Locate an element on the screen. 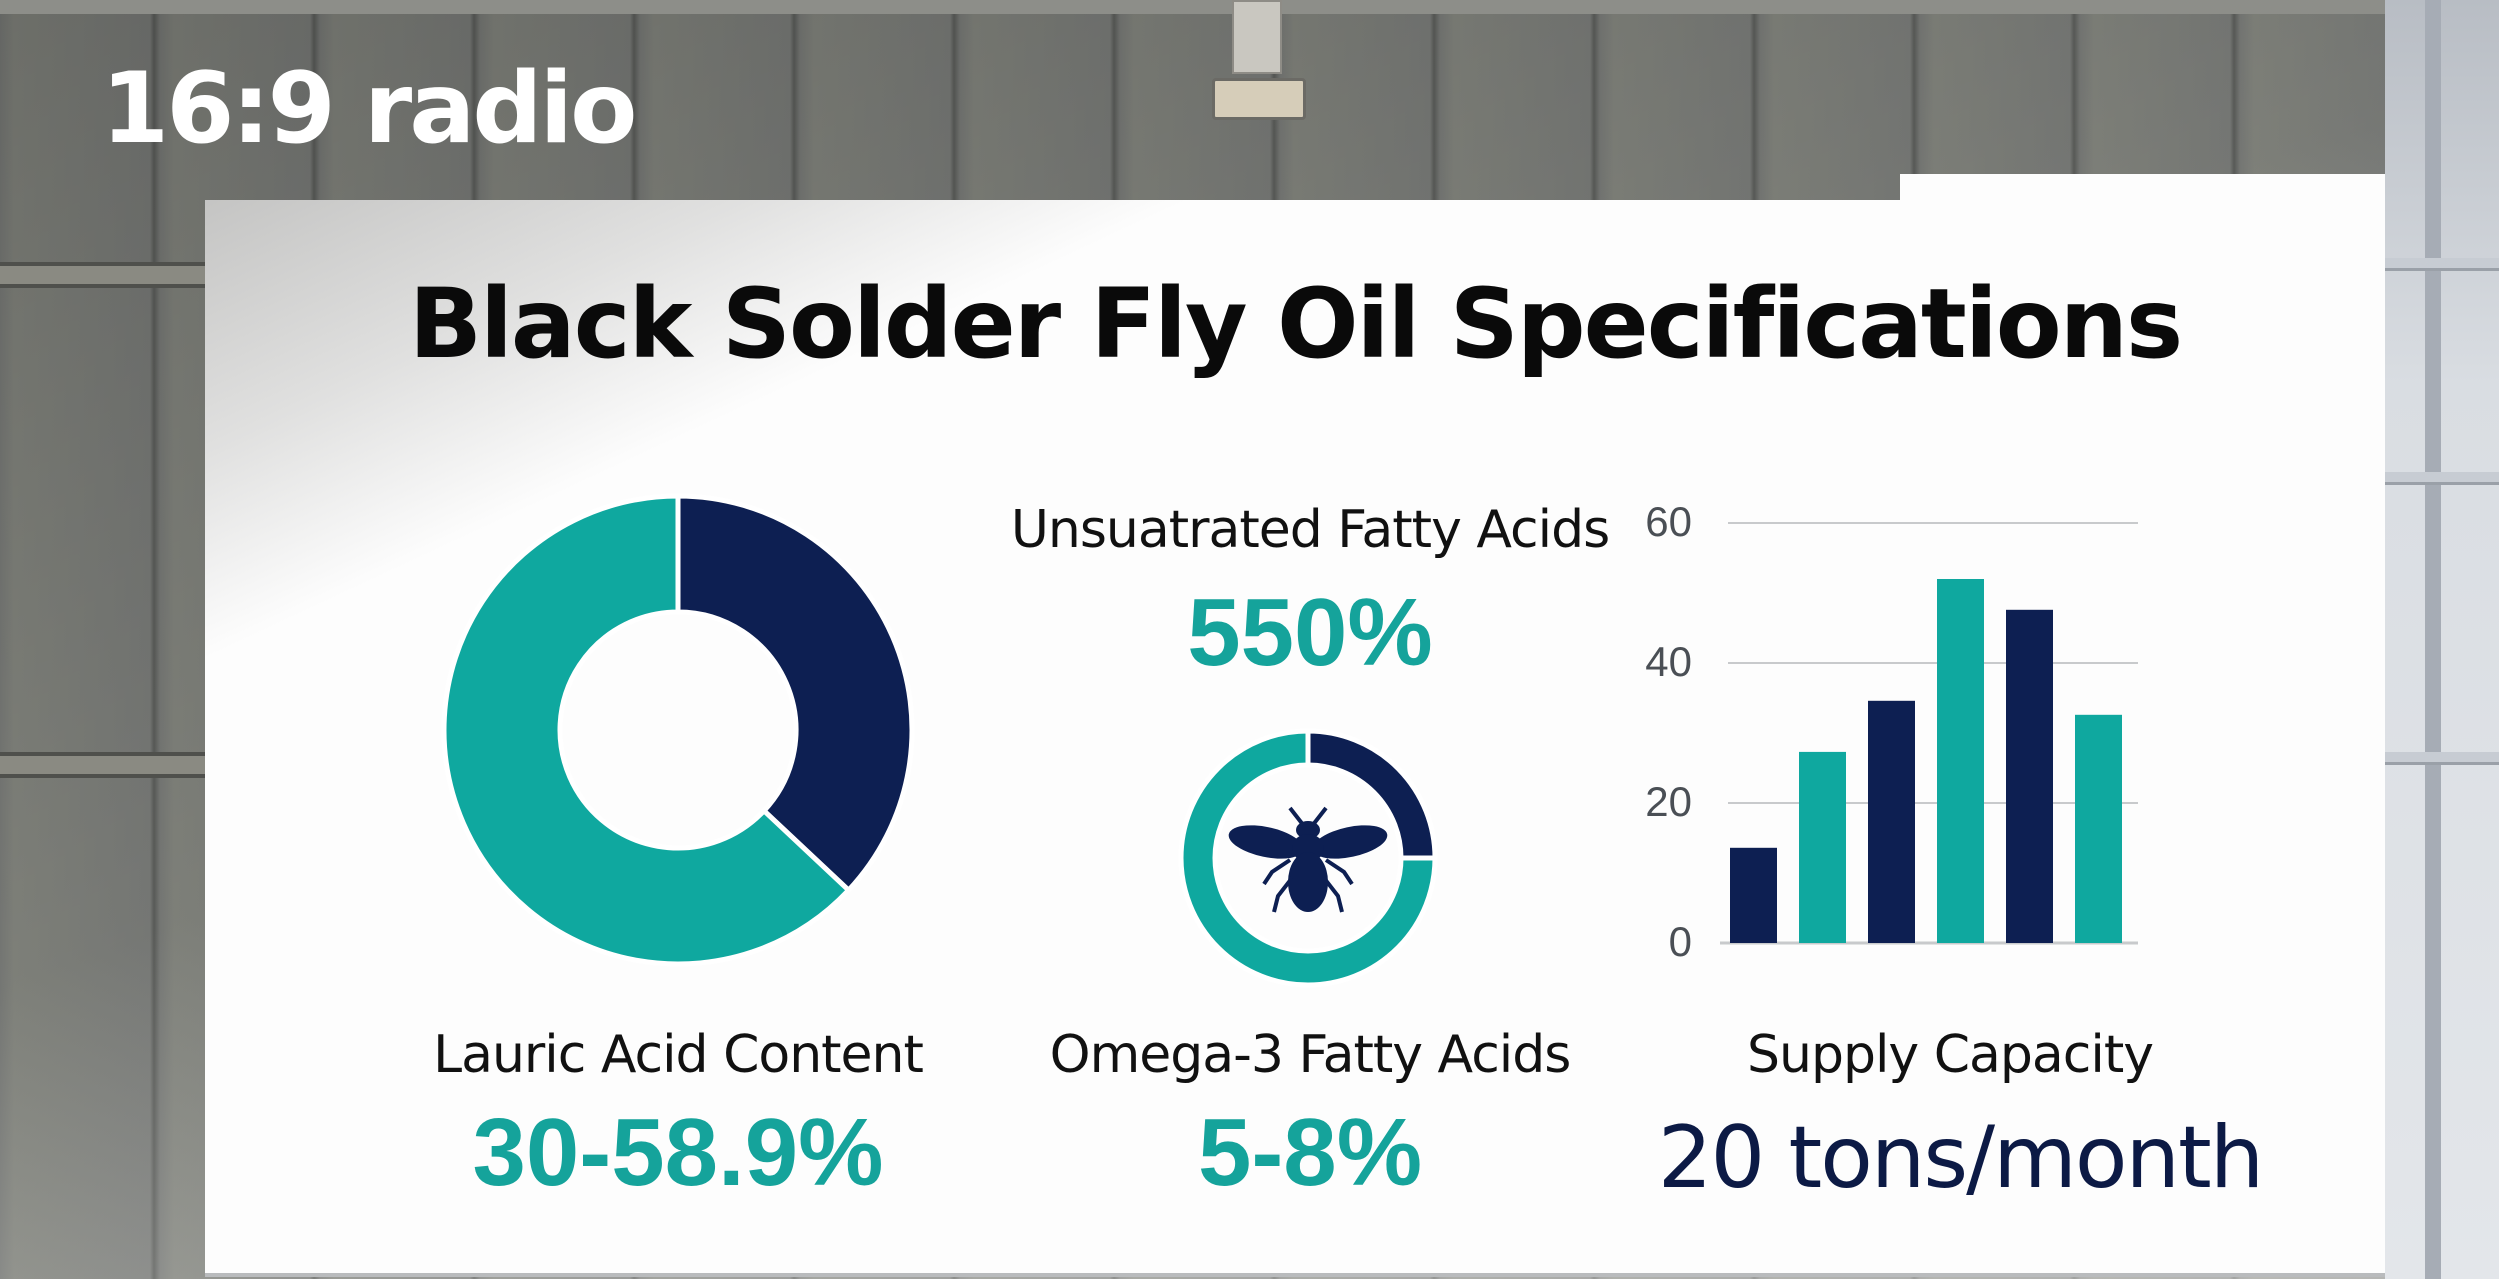 Image resolution: width=2499 pixels, height=1279 pixels. wall-right-panel is located at coordinates (2442, 639).